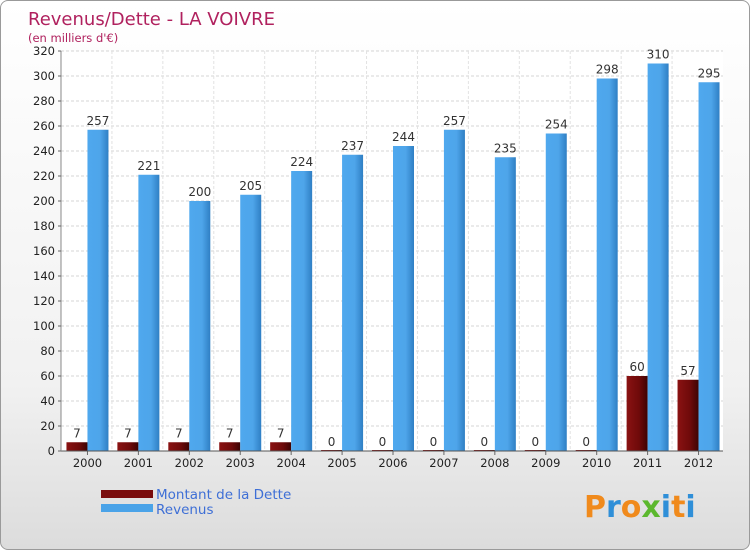 The height and width of the screenshot is (550, 750). I want to click on x-tick-label: 2004, so click(291, 463).